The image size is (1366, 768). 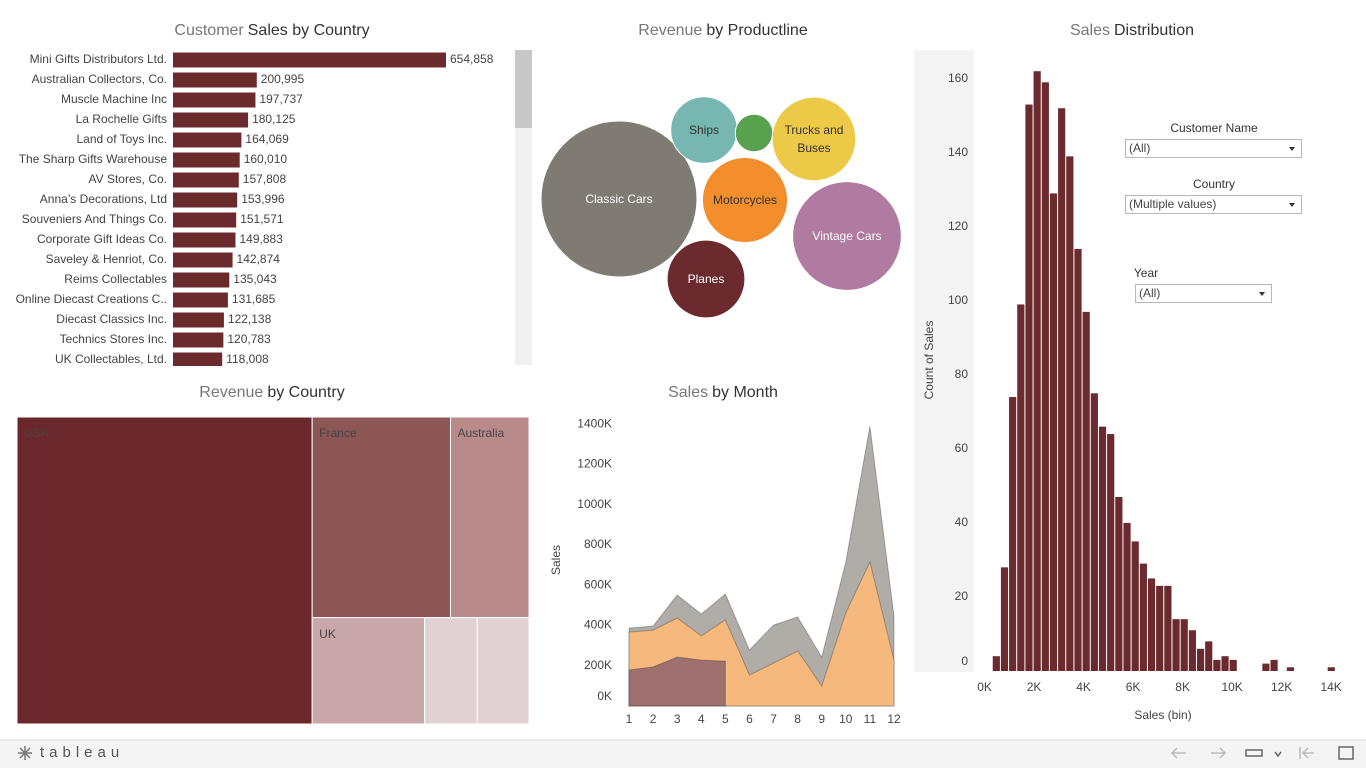 I want to click on scrollbar-track, so click(x=523, y=207).